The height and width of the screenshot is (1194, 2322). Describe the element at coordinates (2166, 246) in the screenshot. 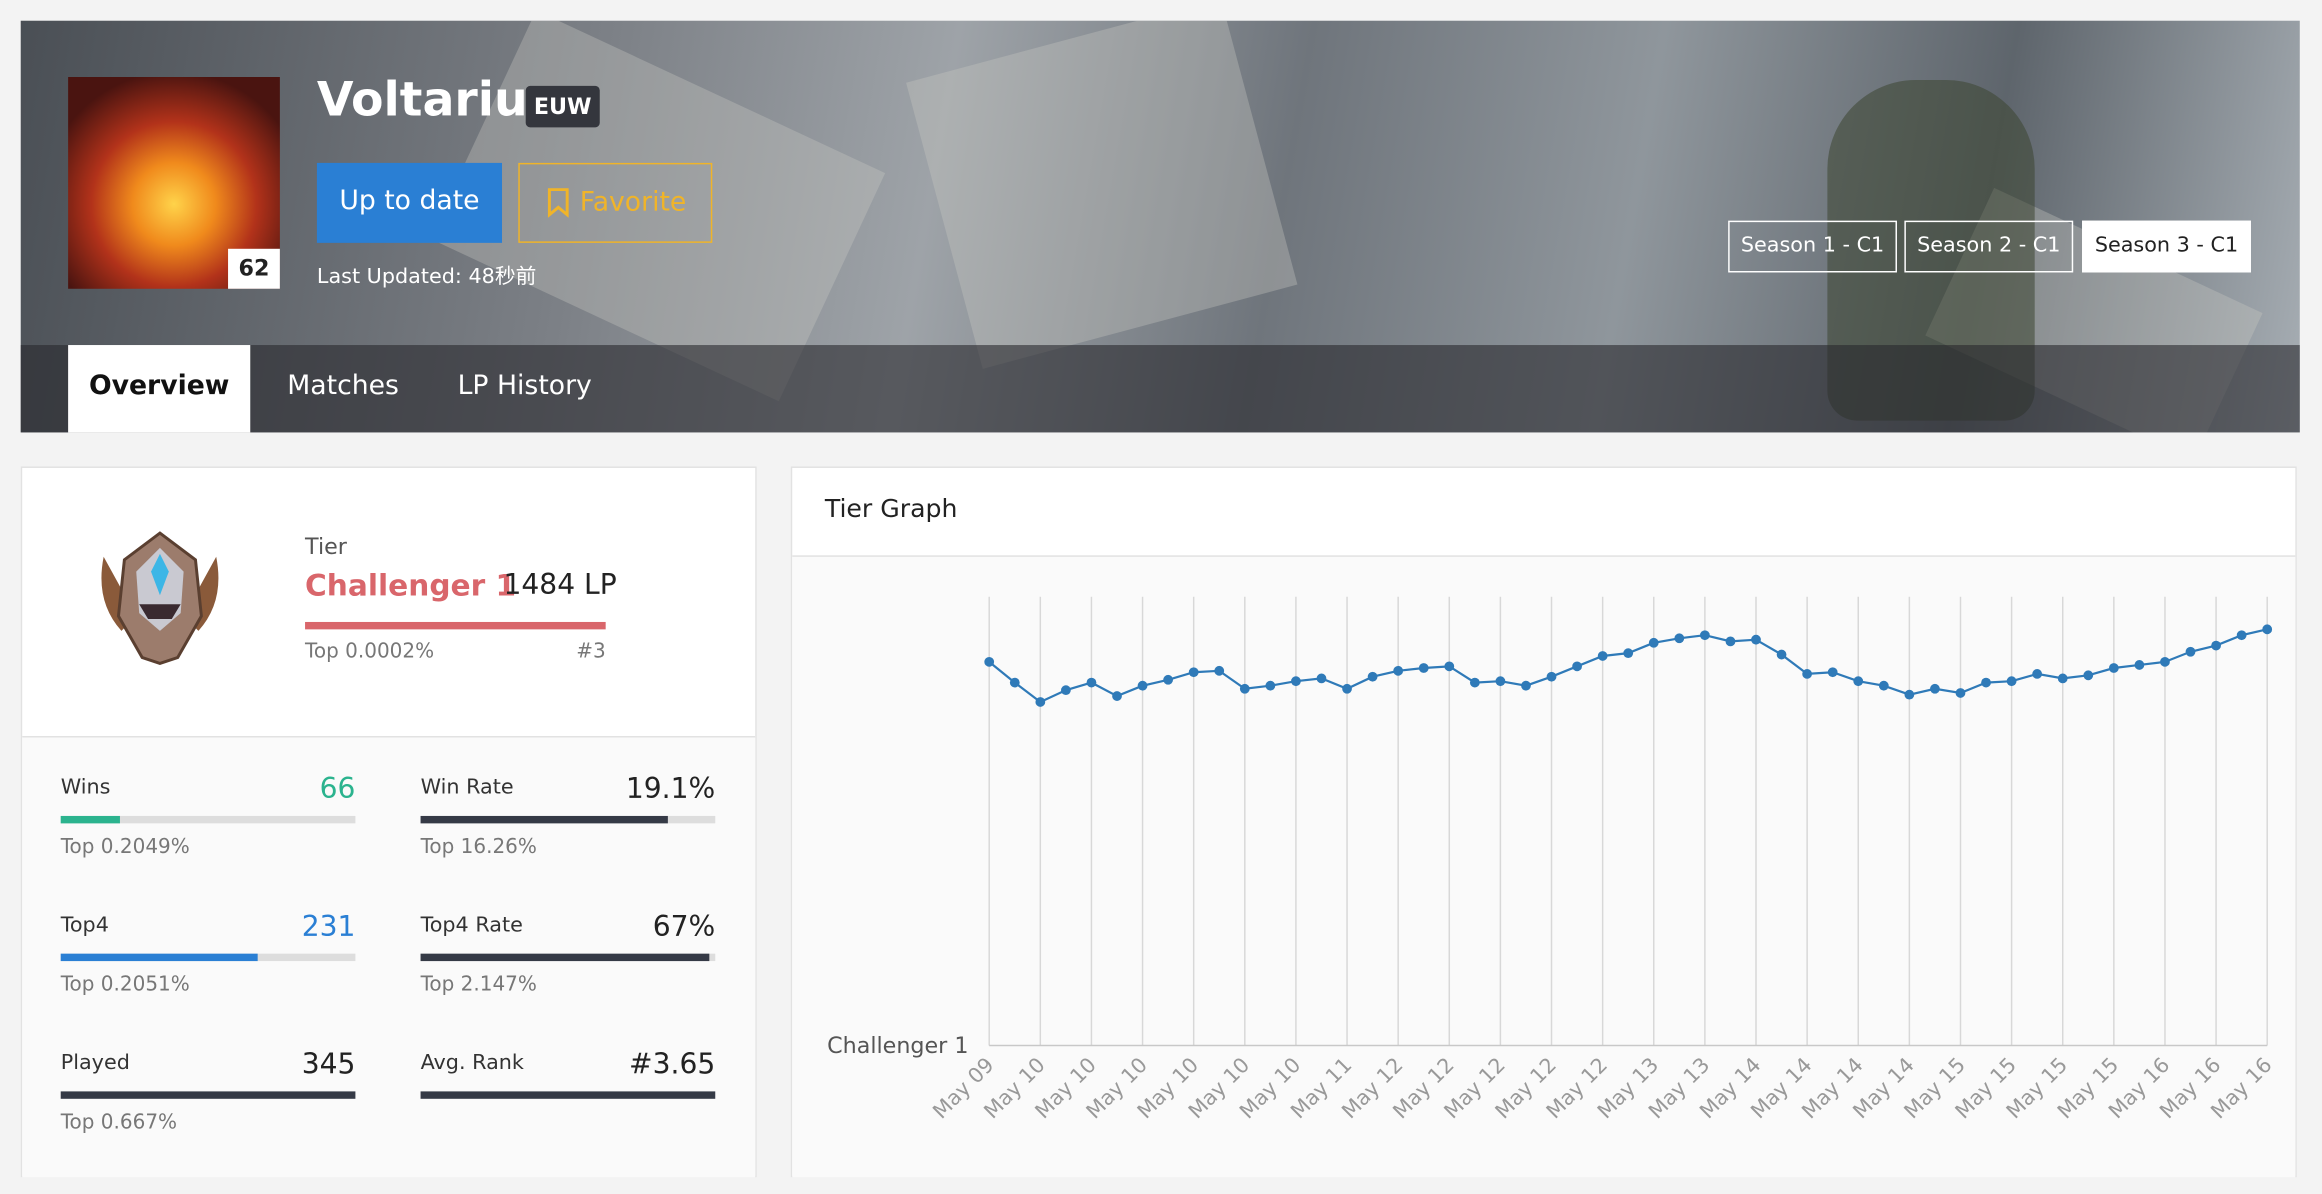

I see `season-button: Season 3 - C1` at that location.